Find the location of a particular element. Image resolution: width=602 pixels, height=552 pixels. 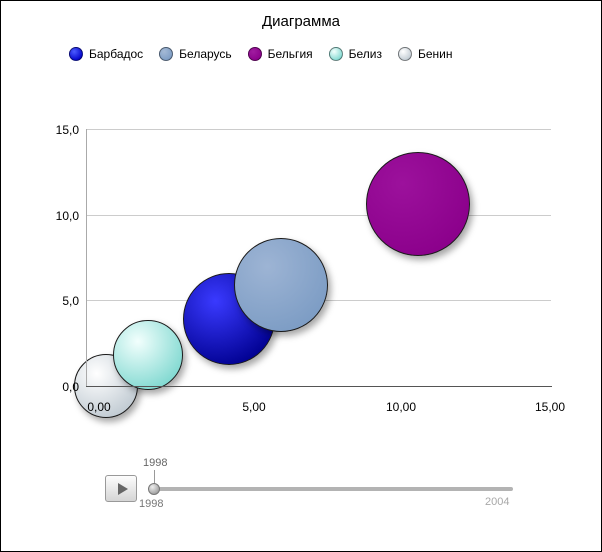

legend-item-belarus: Беларусь is located at coordinates (195, 54).